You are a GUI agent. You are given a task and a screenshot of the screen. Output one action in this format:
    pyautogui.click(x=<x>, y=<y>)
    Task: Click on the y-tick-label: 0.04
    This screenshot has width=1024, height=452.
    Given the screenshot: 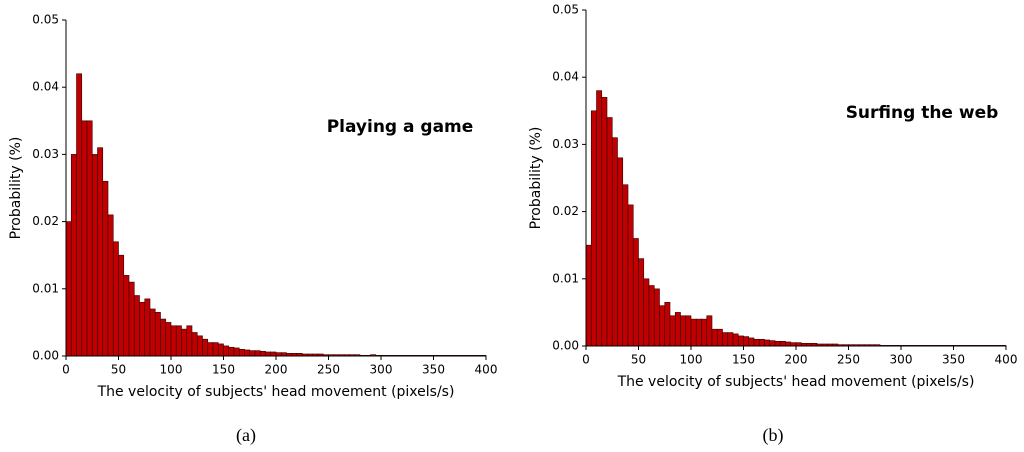 What is the action you would take?
    pyautogui.click(x=45, y=87)
    